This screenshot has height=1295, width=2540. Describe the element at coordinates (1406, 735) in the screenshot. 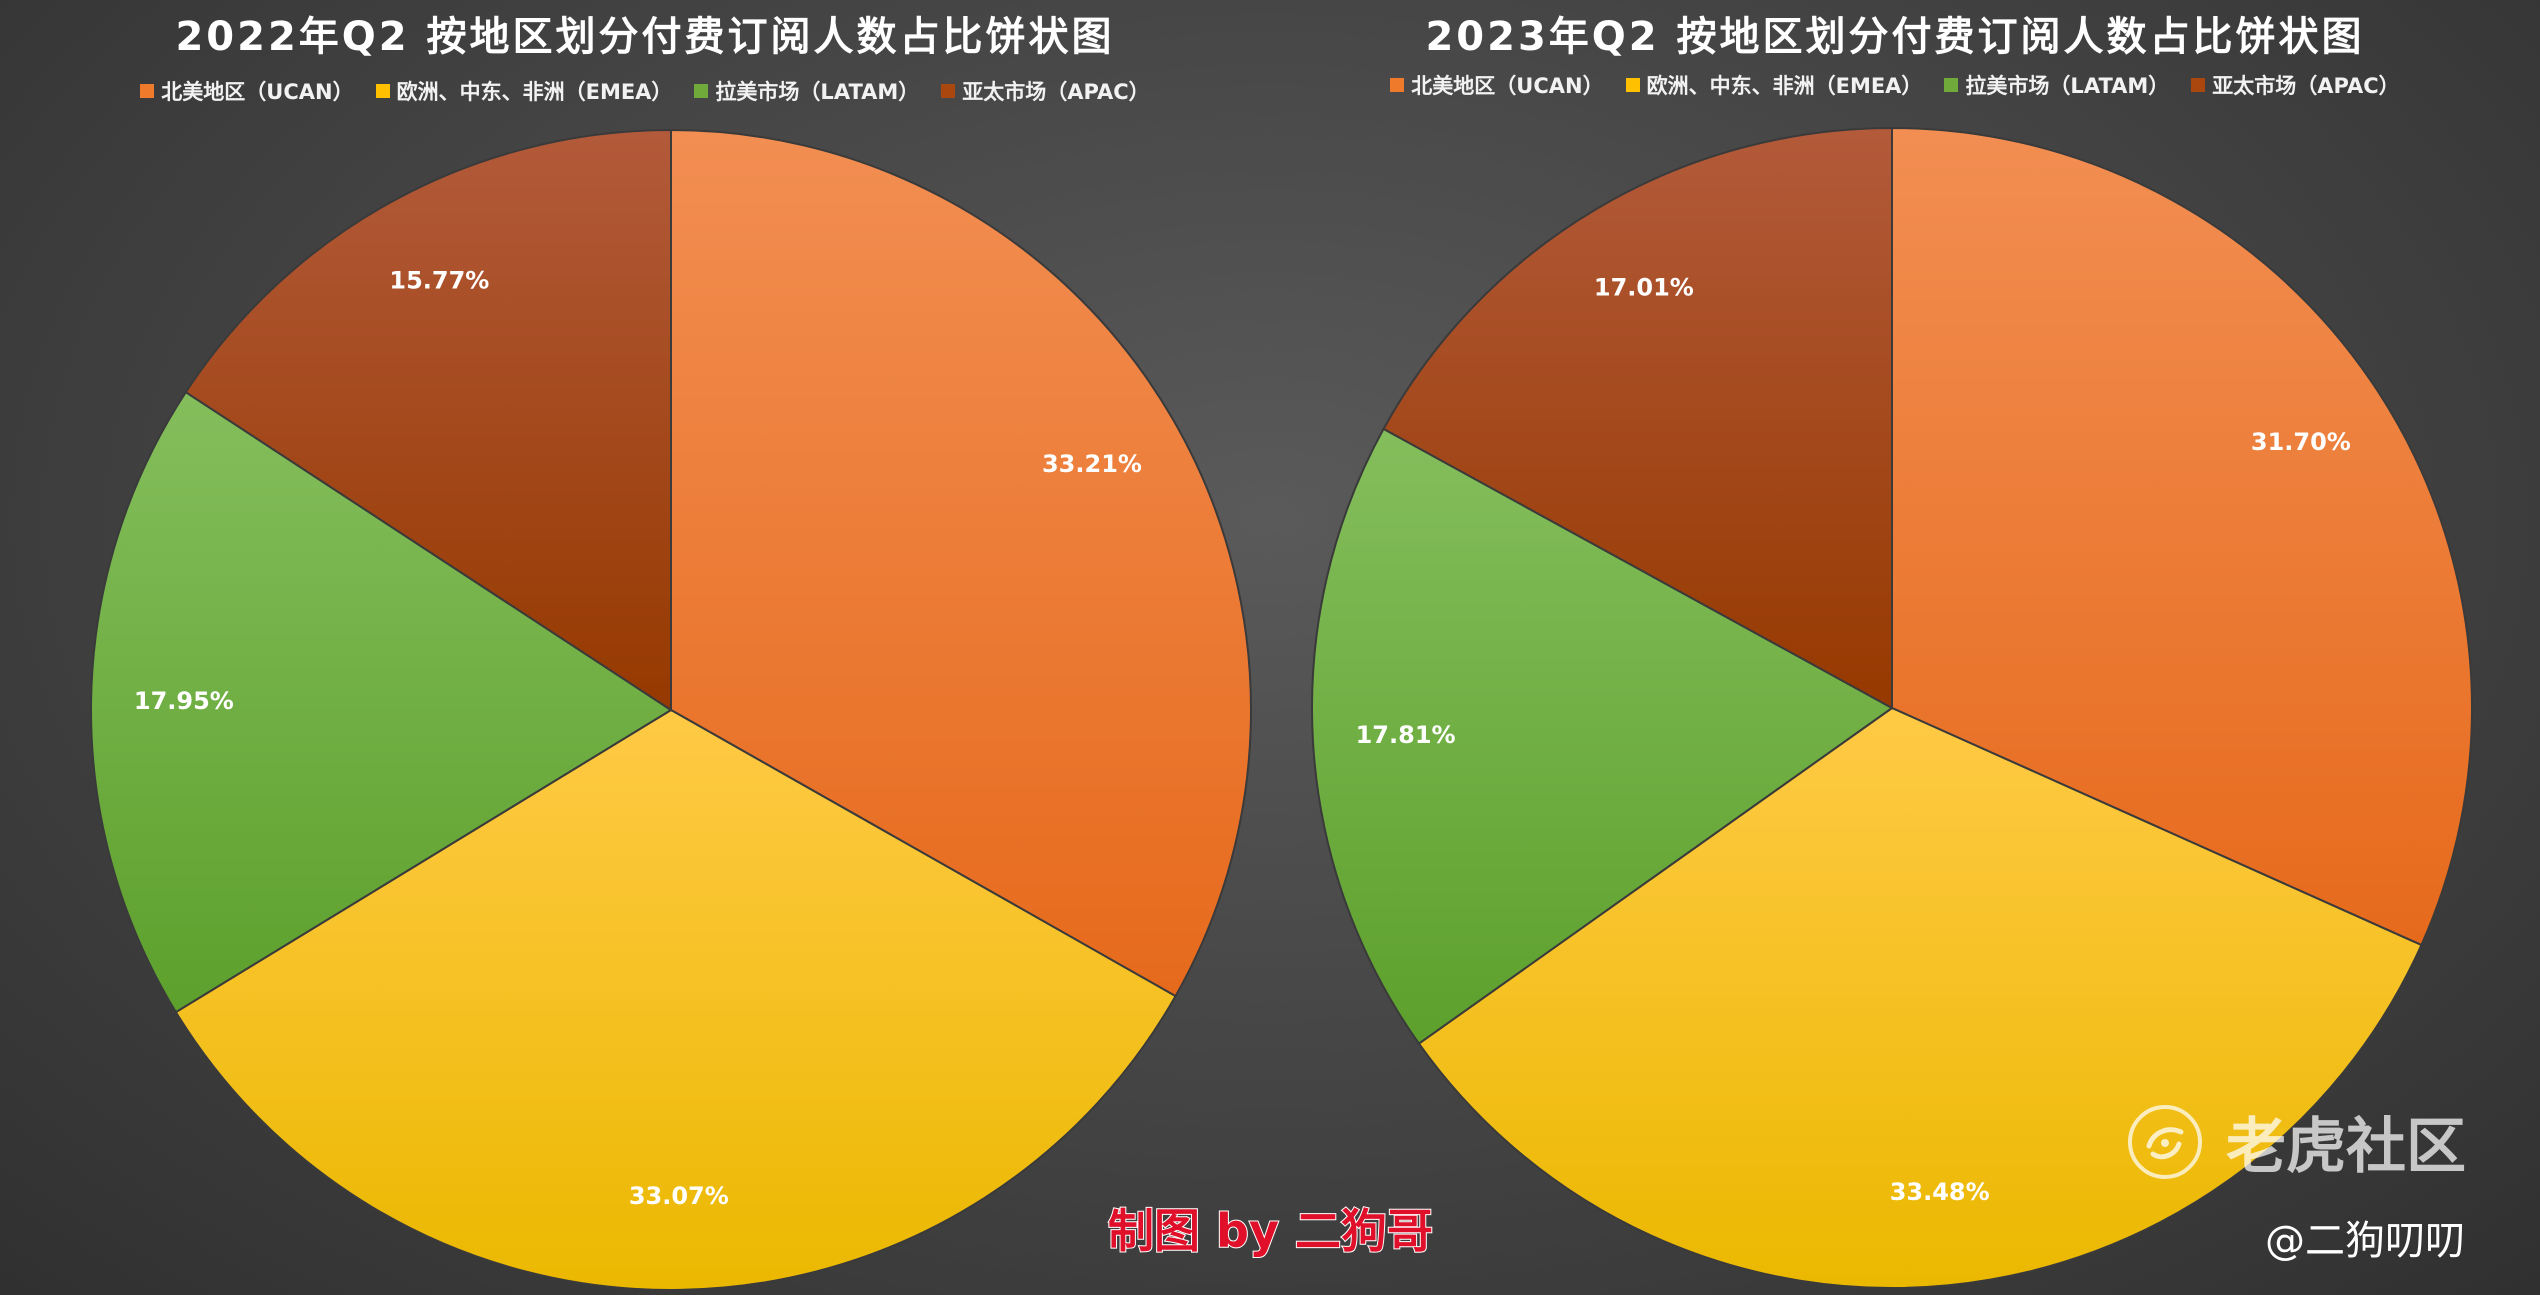

I see `slice-label-latam: 17.81%` at that location.